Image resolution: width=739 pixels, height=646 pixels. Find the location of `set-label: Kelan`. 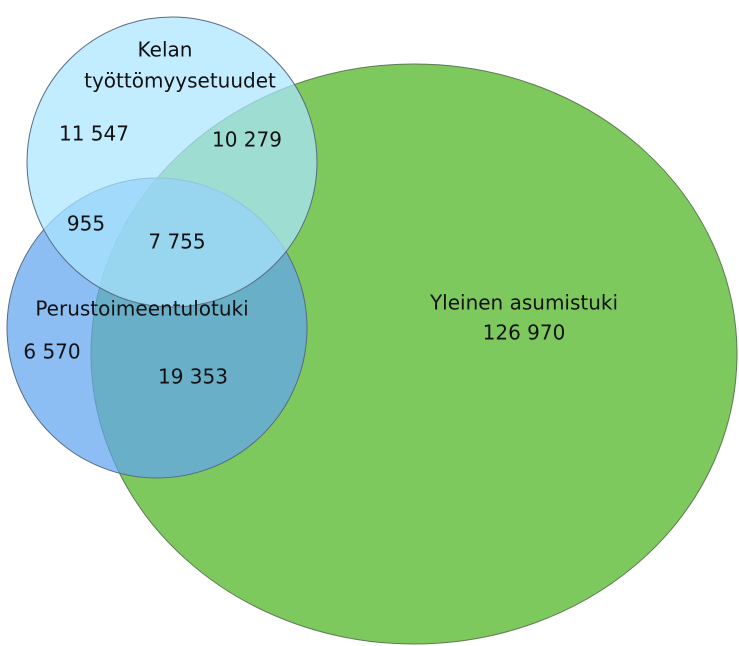

set-label: Kelan is located at coordinates (165, 50).